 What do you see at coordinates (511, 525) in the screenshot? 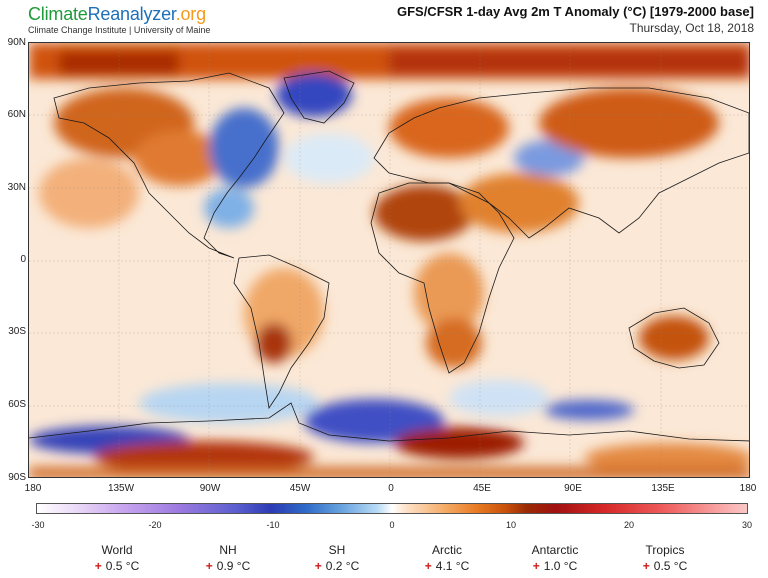
I see `colorbar-tick: 10` at bounding box center [511, 525].